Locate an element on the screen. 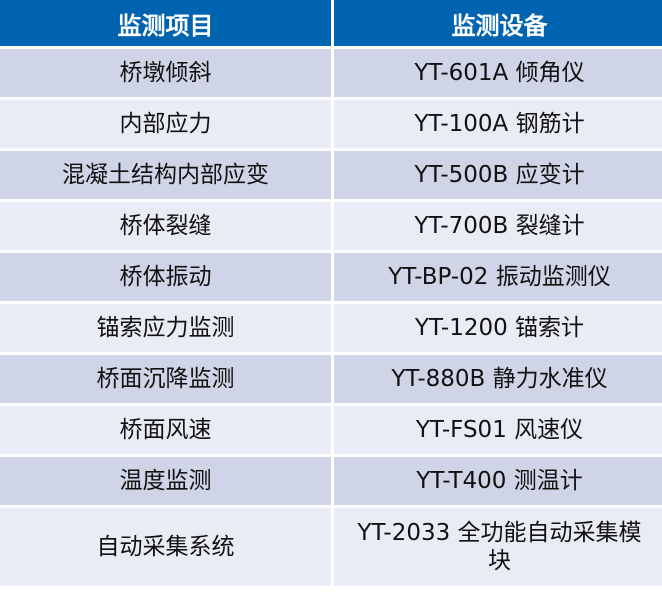 The image size is (662, 594). header-equipment: 监测设备 is located at coordinates (498, 23).